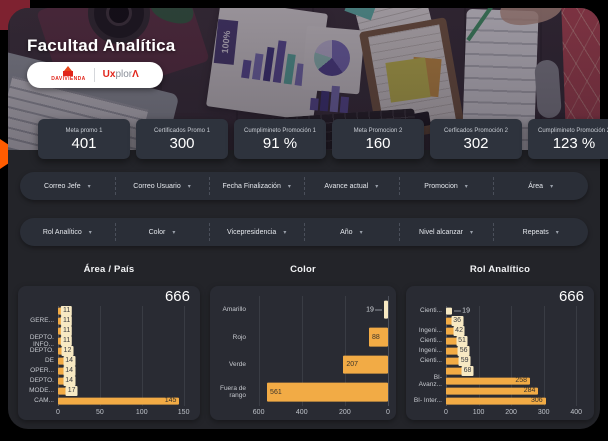  I want to click on data-bar: 88, so click(378, 337).